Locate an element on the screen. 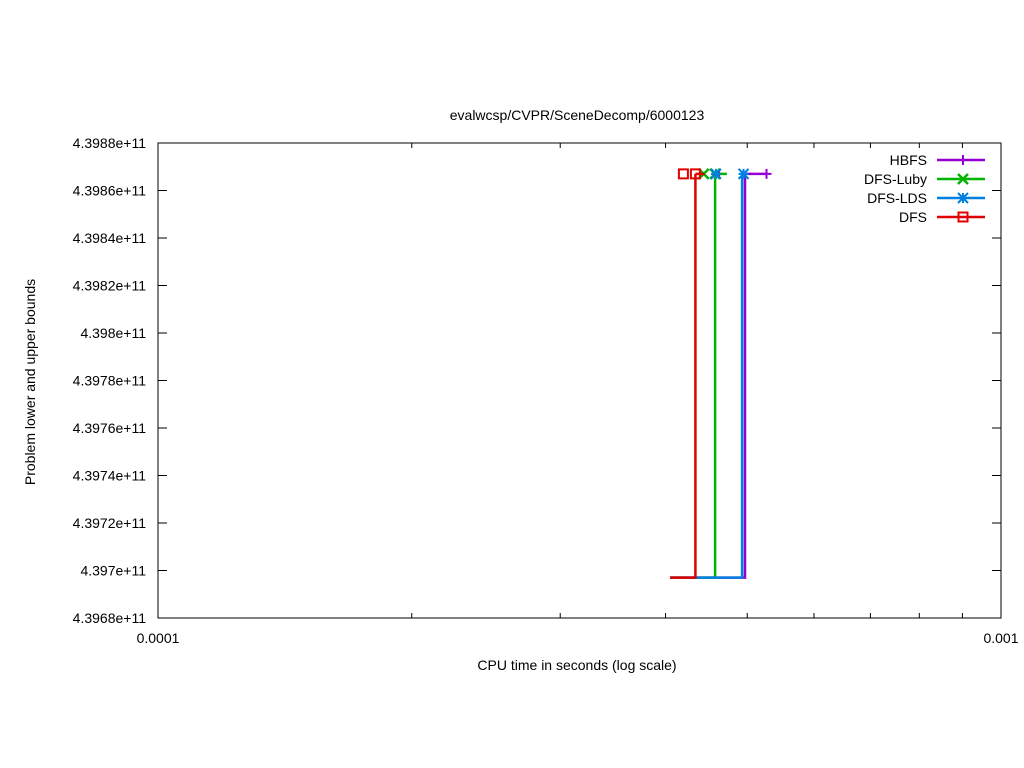 The width and height of the screenshot is (1024, 768). lower-bound-line-dfs-lds is located at coordinates (707, 376).